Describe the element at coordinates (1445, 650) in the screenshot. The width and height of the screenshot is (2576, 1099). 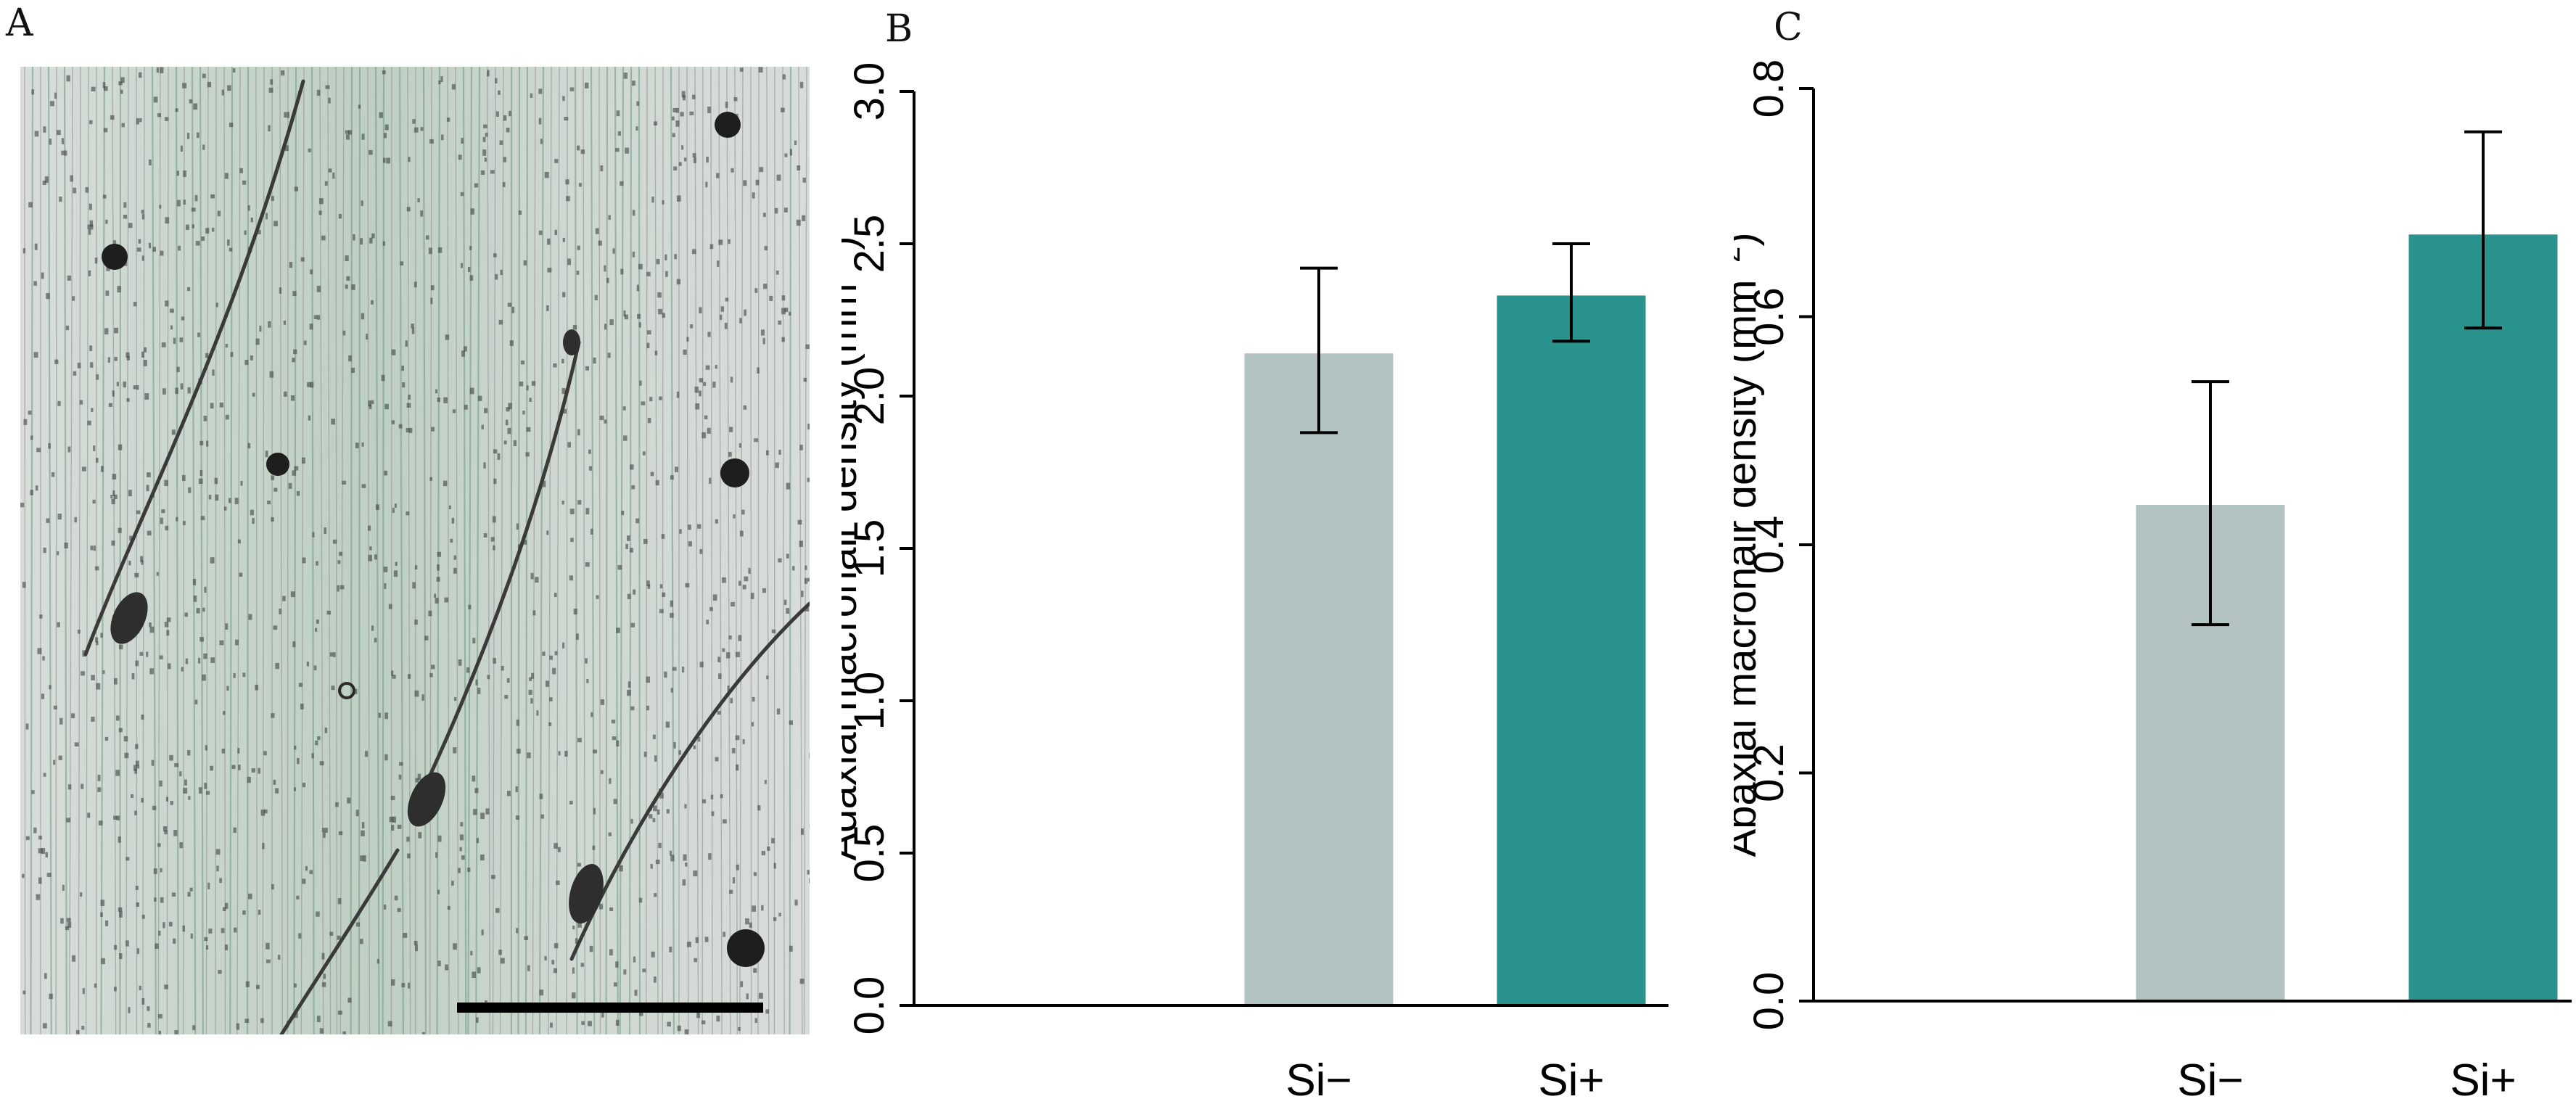
I see `chart-b-bars` at that location.